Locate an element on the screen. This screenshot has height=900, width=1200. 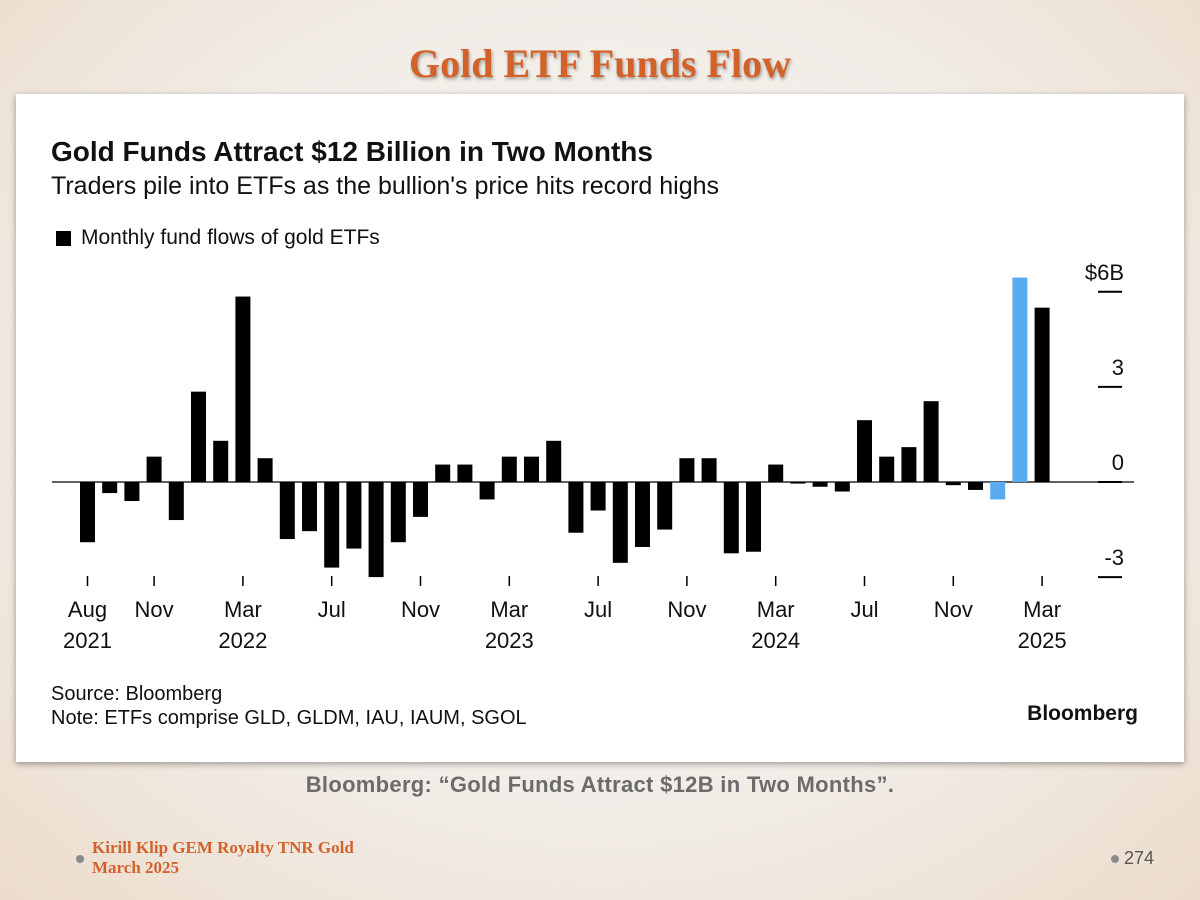
footer-date: March 2025 is located at coordinates (136, 867).